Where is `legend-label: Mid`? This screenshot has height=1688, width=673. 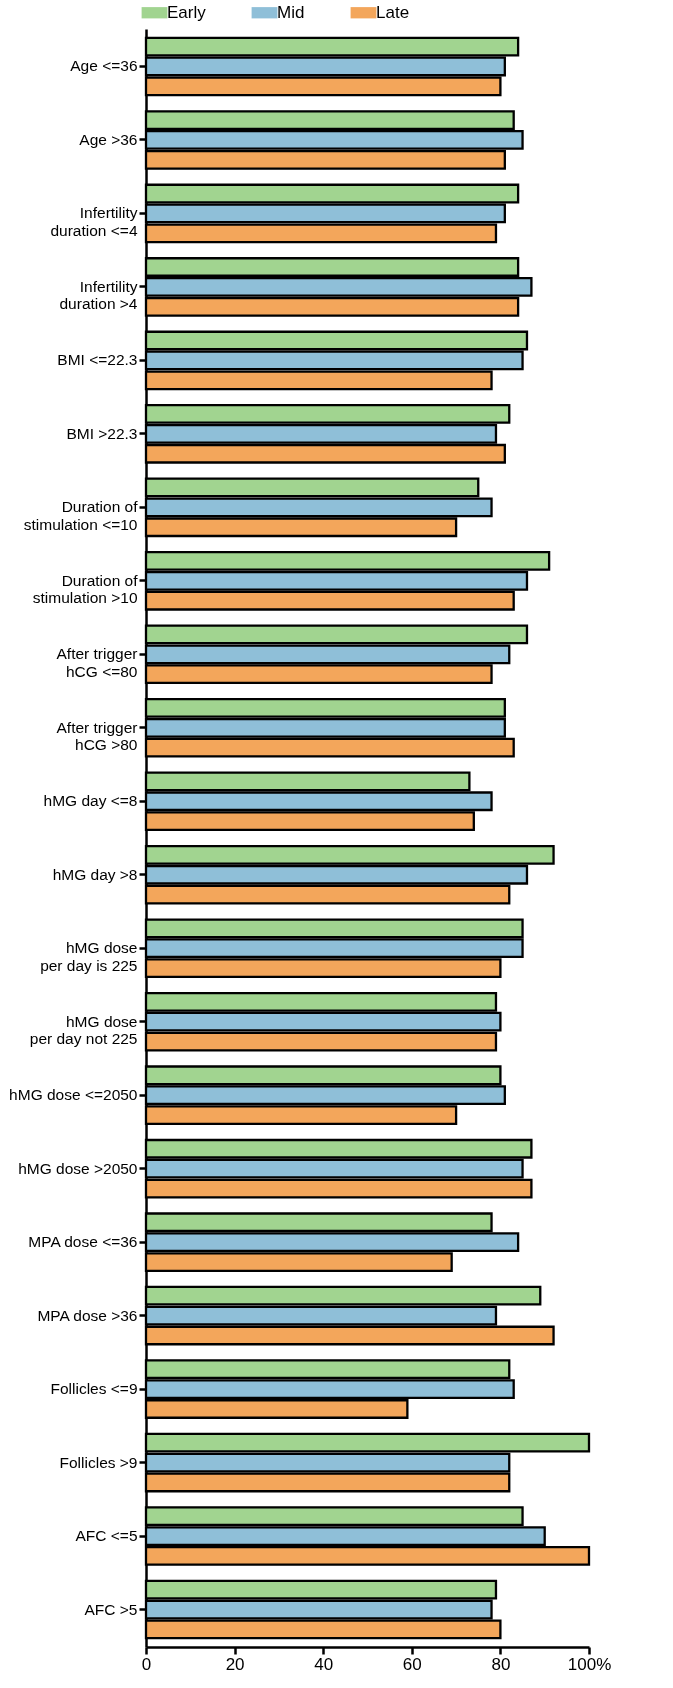 legend-label: Mid is located at coordinates (291, 12).